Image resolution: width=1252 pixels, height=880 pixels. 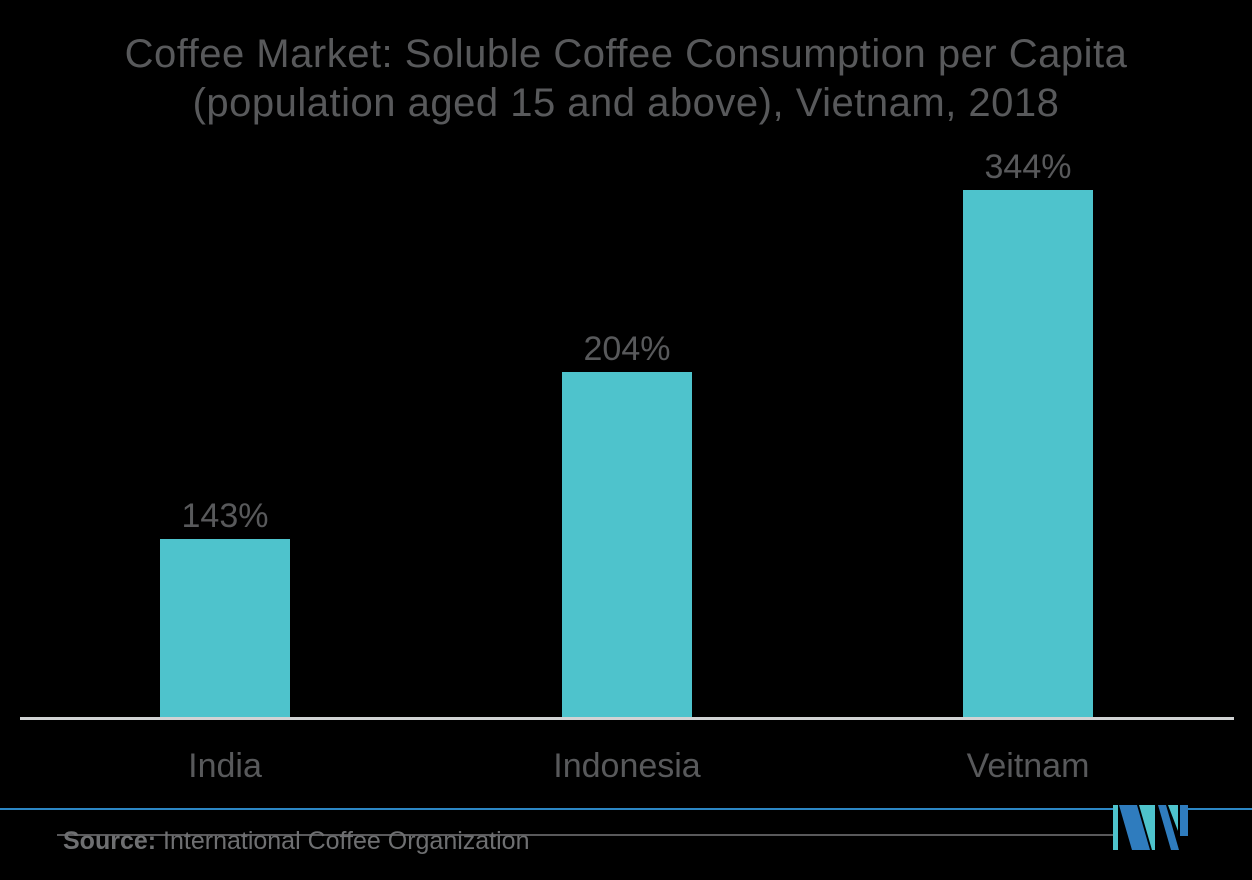 What do you see at coordinates (627, 766) in the screenshot?
I see `category-label-indonesia: Indonesia` at bounding box center [627, 766].